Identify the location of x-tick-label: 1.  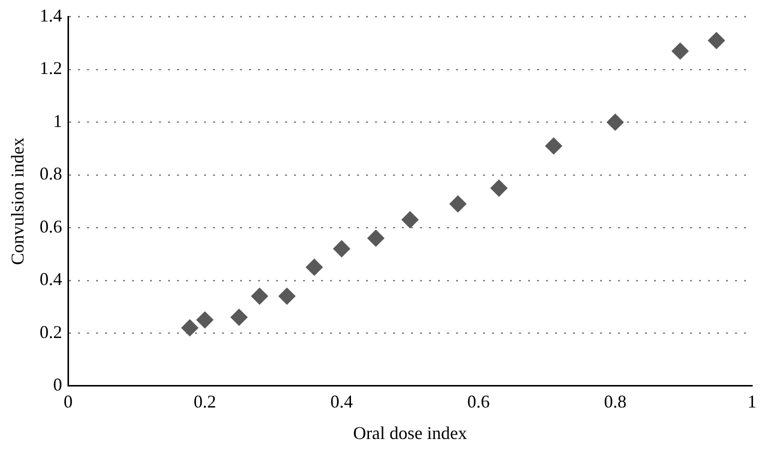
(752, 401).